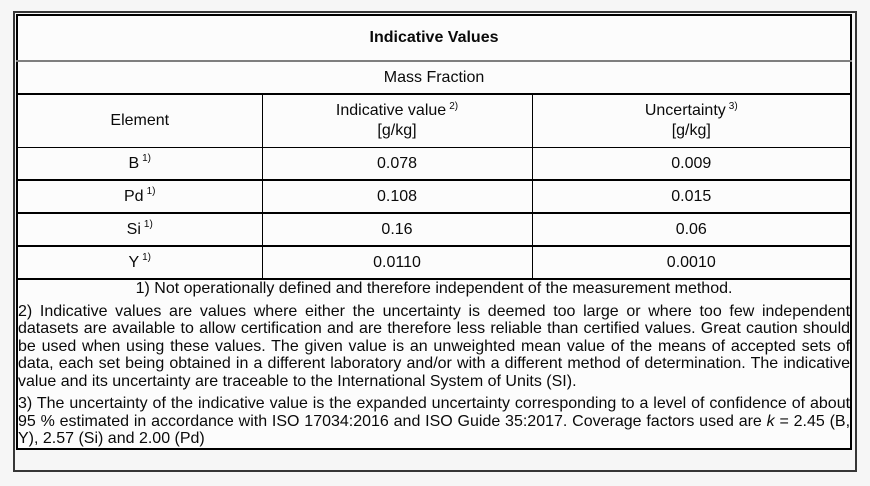 The image size is (870, 486). I want to click on indicative-value-unit: [g/kg], so click(397, 130).